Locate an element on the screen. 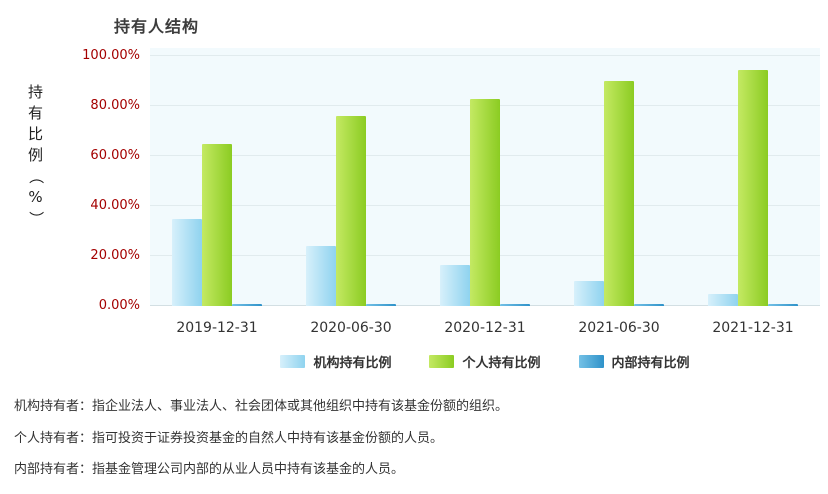 The width and height of the screenshot is (828, 494). legend-item-internal: 内部持有比例 is located at coordinates (634, 361).